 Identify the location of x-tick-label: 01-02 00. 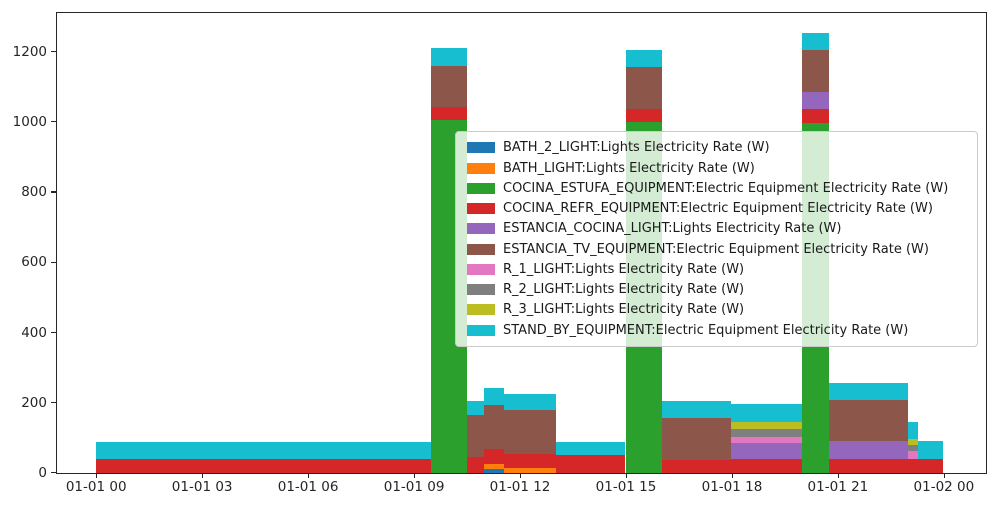
(944, 486).